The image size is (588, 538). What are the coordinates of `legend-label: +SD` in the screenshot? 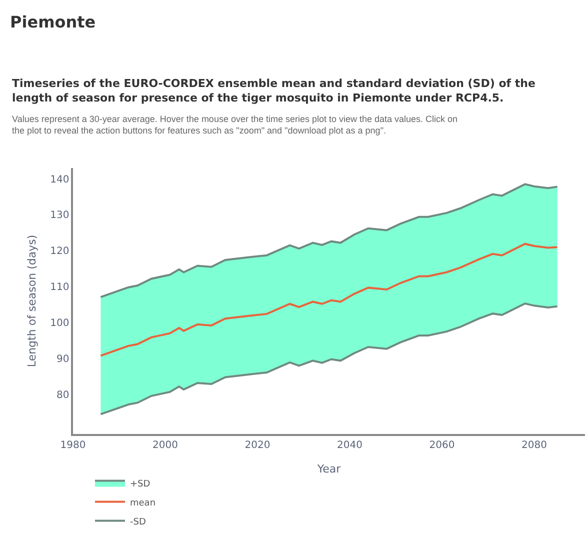 It's located at (140, 484).